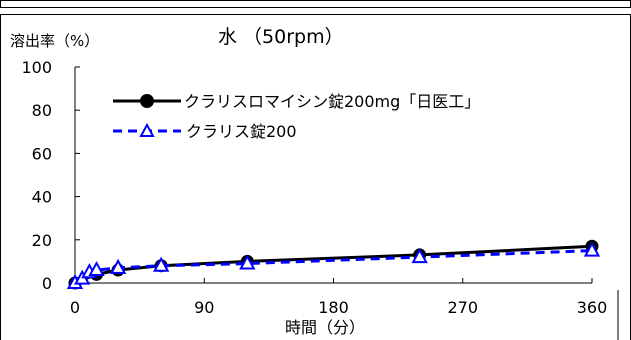 Image resolution: width=631 pixels, height=340 pixels. What do you see at coordinates (281, 37) in the screenshot?
I see `chart-title: 水 （50rpm）` at bounding box center [281, 37].